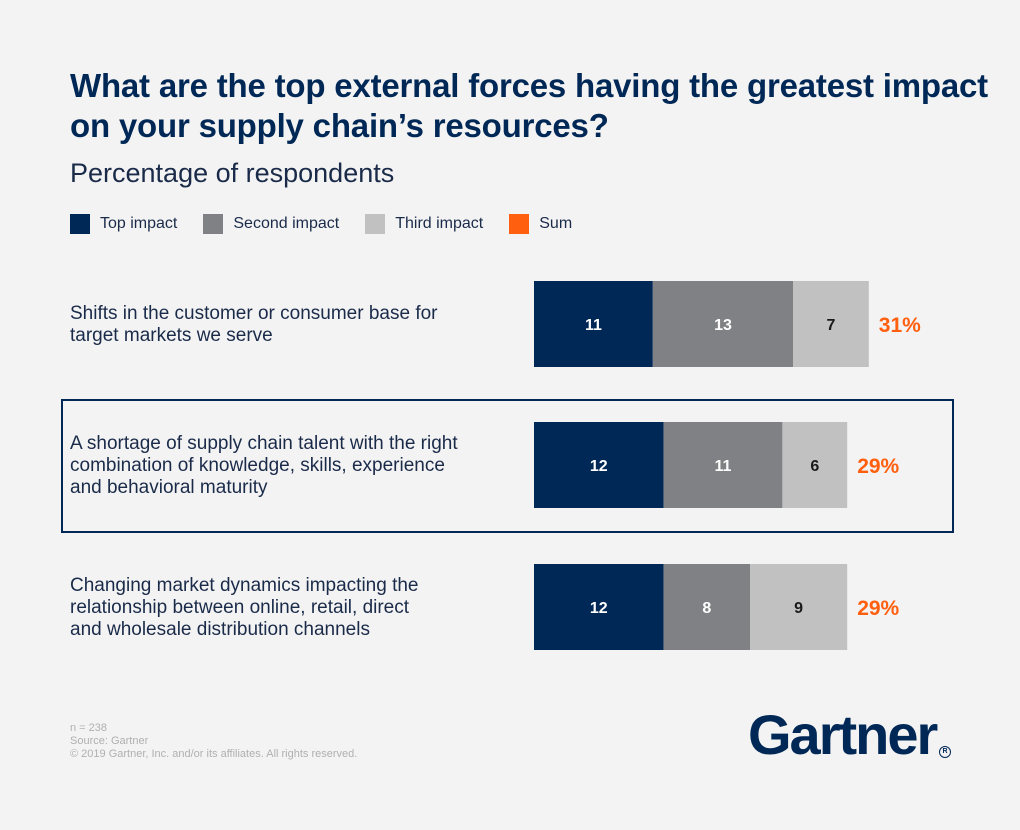  Describe the element at coordinates (900, 325) in the screenshot. I see `sum-label-row-1: 31%` at that location.